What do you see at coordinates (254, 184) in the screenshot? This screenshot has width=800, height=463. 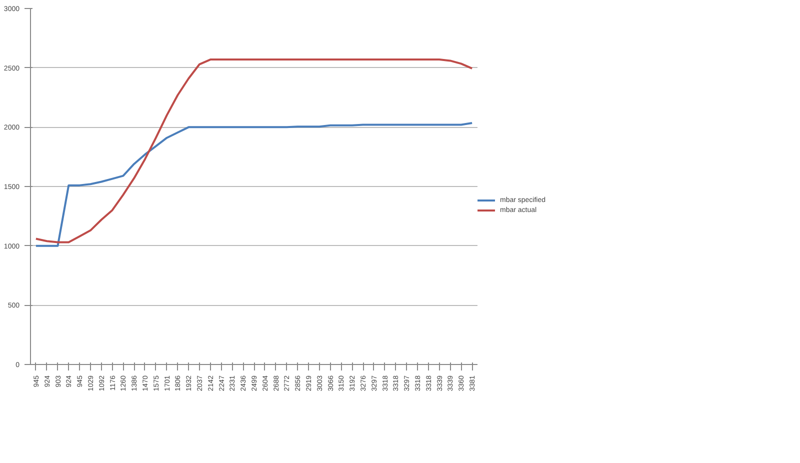 I see `line-series` at bounding box center [254, 184].